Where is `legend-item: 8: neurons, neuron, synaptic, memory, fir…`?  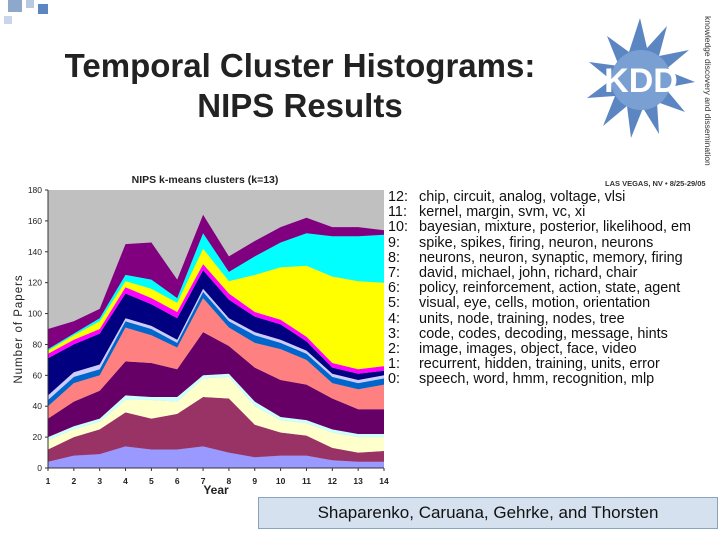
legend-item: 8: neurons, neuron, synaptic, memory, fir… is located at coordinates (553, 257).